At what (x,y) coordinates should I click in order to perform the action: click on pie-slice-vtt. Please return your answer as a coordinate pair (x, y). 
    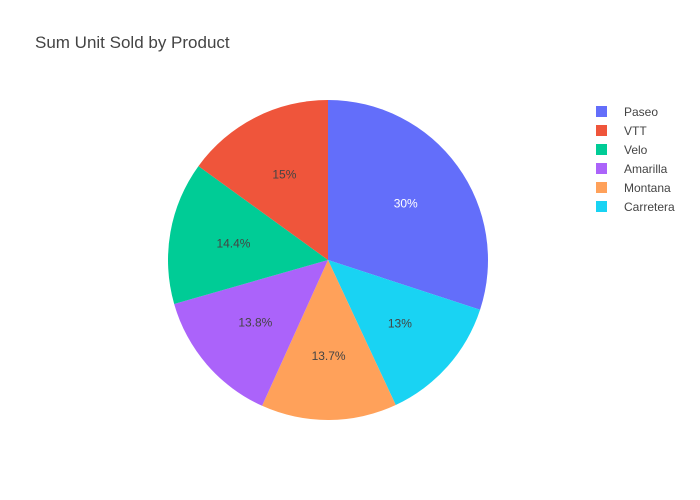
    Looking at the image, I should click on (263, 180).